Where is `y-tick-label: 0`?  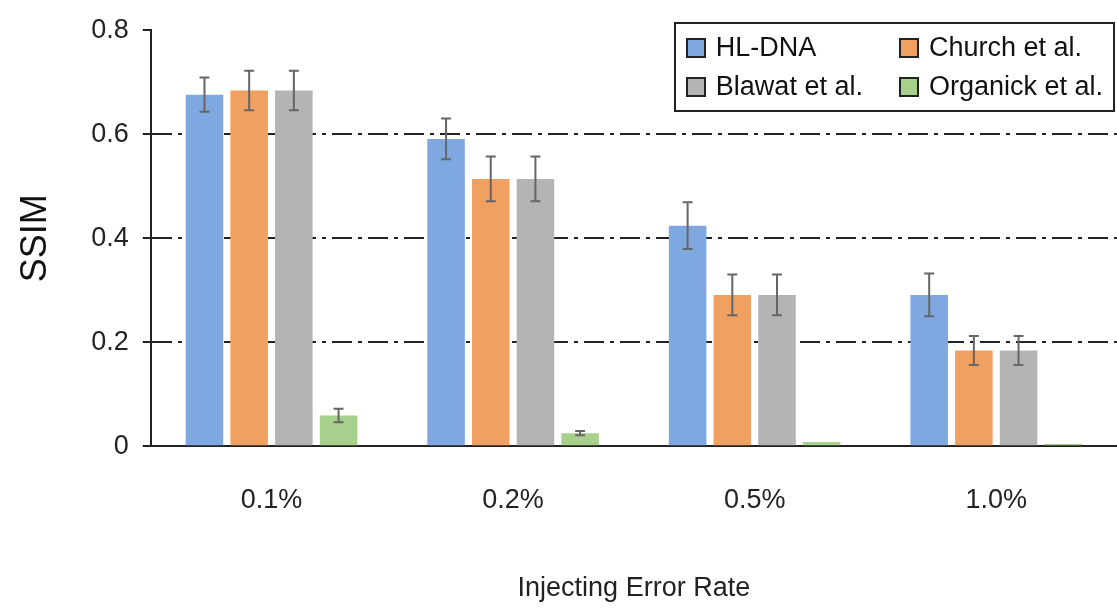 y-tick-label: 0 is located at coordinates (121, 444).